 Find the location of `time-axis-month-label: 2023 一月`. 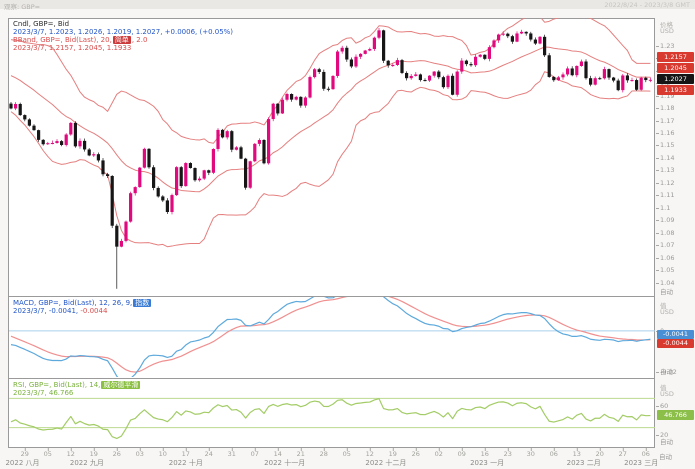

time-axis-month-label: 2023 一月 is located at coordinates (487, 463).